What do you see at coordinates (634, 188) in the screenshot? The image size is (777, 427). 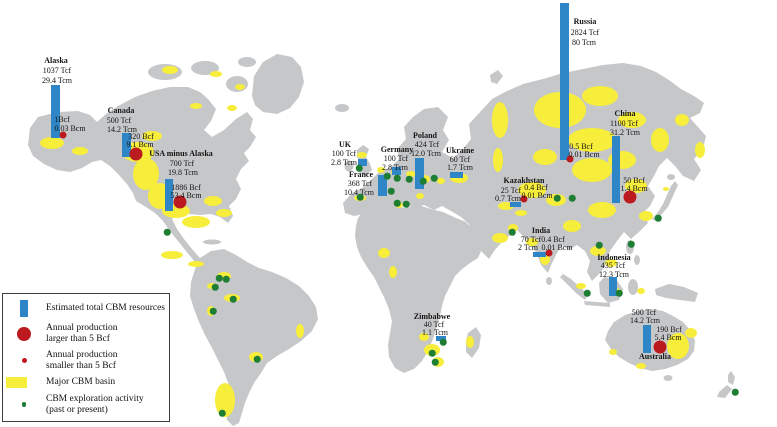 I see `value-label-china-3: 1.4 Bcm` at bounding box center [634, 188].